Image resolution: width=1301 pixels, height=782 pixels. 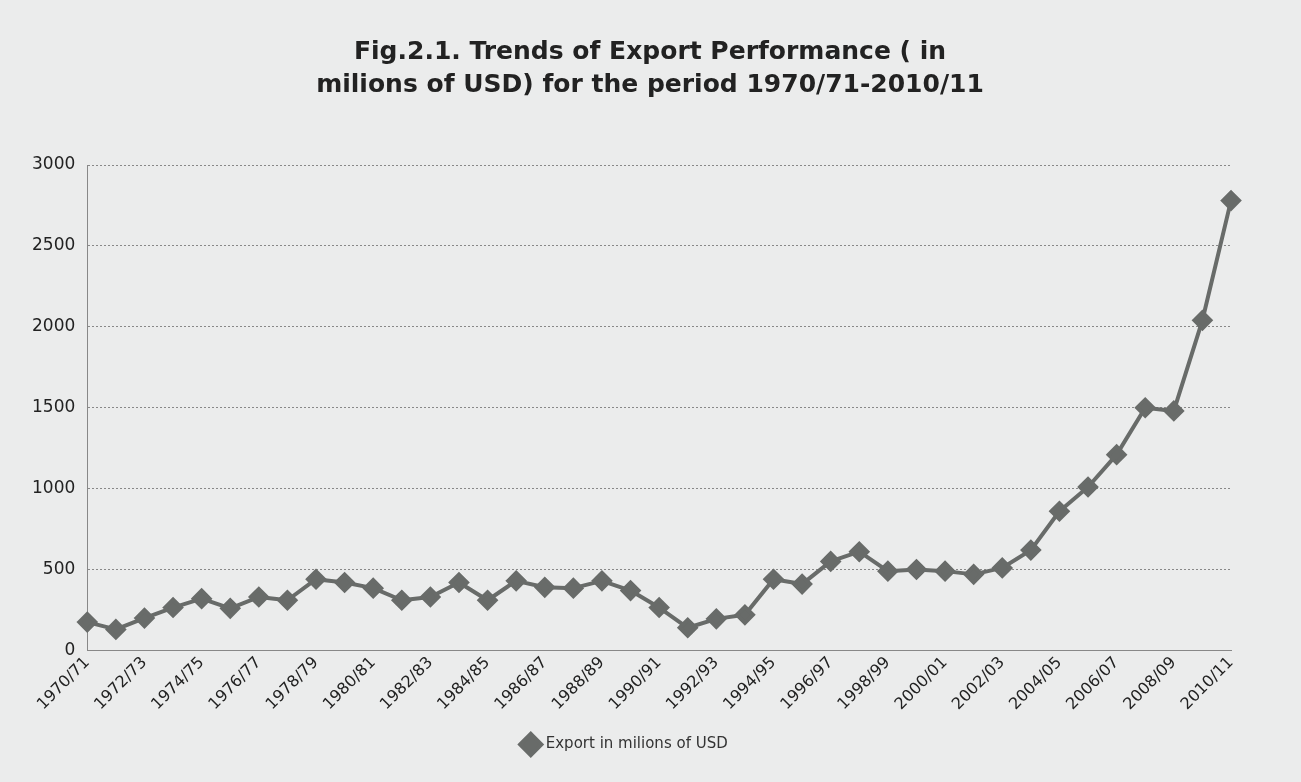 What do you see at coordinates (59, 567) in the screenshot?
I see `y-tick-label: 500` at bounding box center [59, 567].